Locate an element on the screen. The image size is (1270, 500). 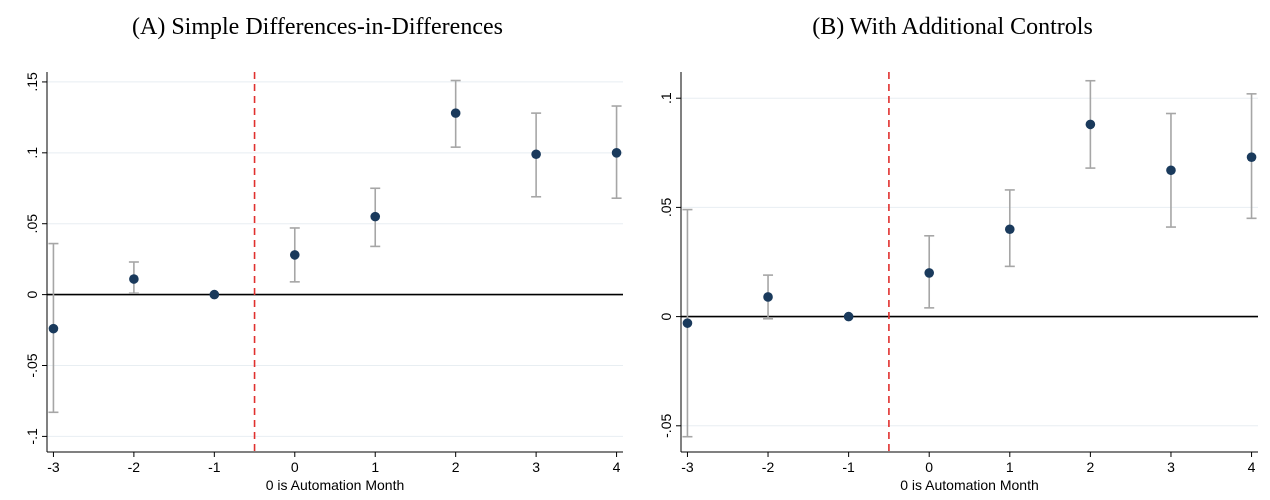
chart-title: (A) Simple Differences-in-Differences is located at coordinates (317, 27).